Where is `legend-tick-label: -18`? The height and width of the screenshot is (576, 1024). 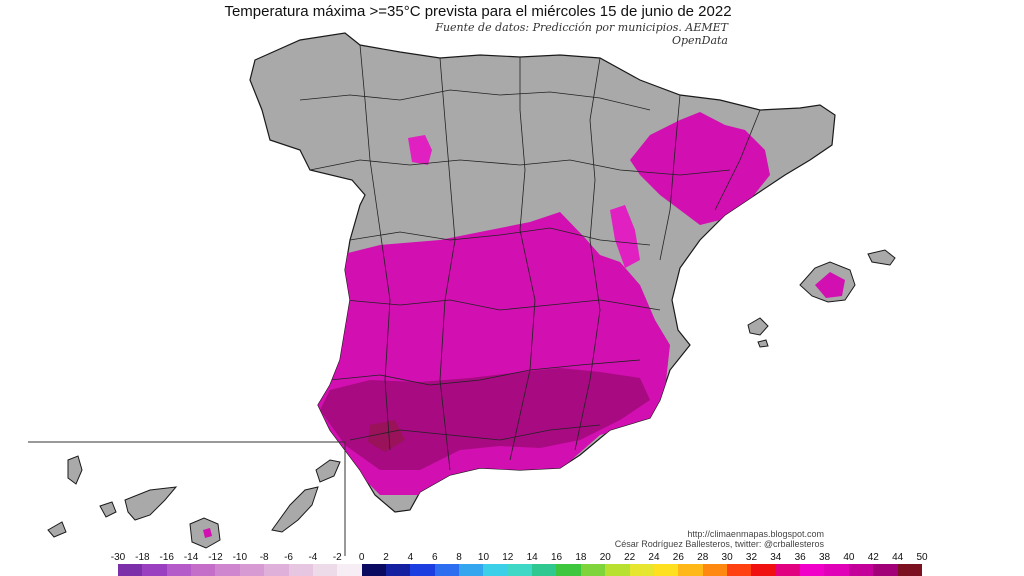
legend-tick-label: -18 is located at coordinates (142, 557).